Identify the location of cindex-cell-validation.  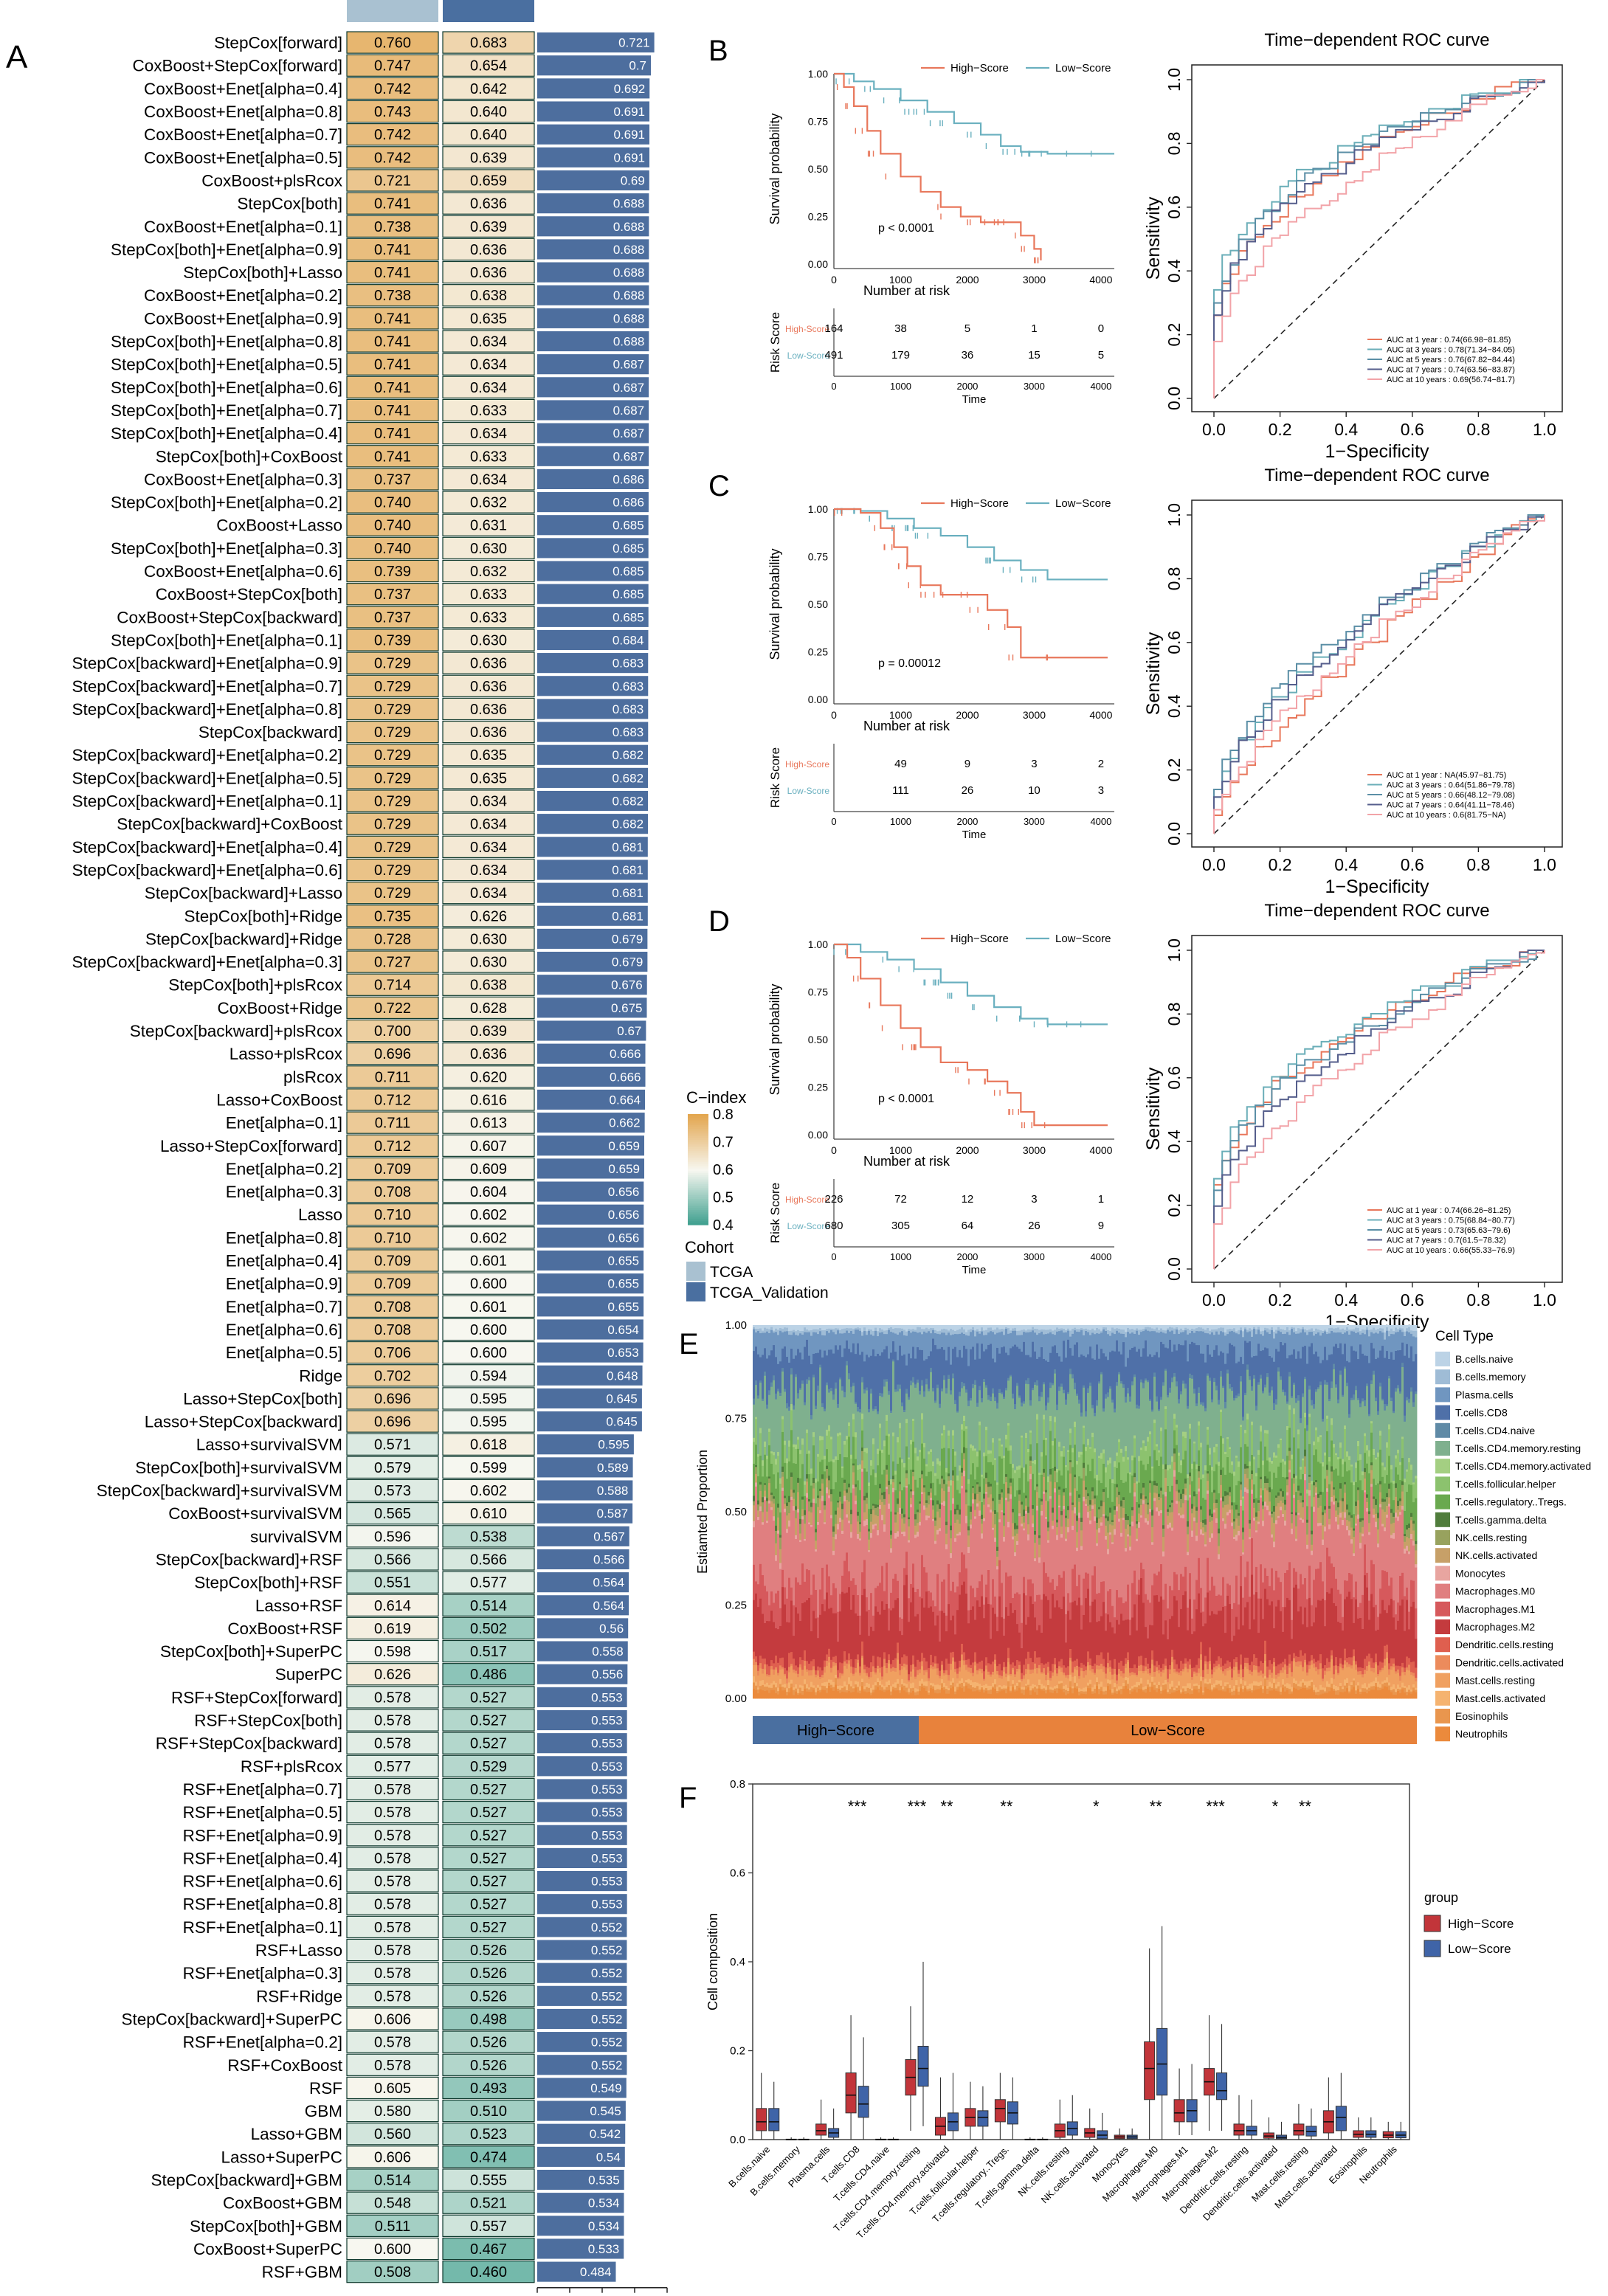
(488, 42).